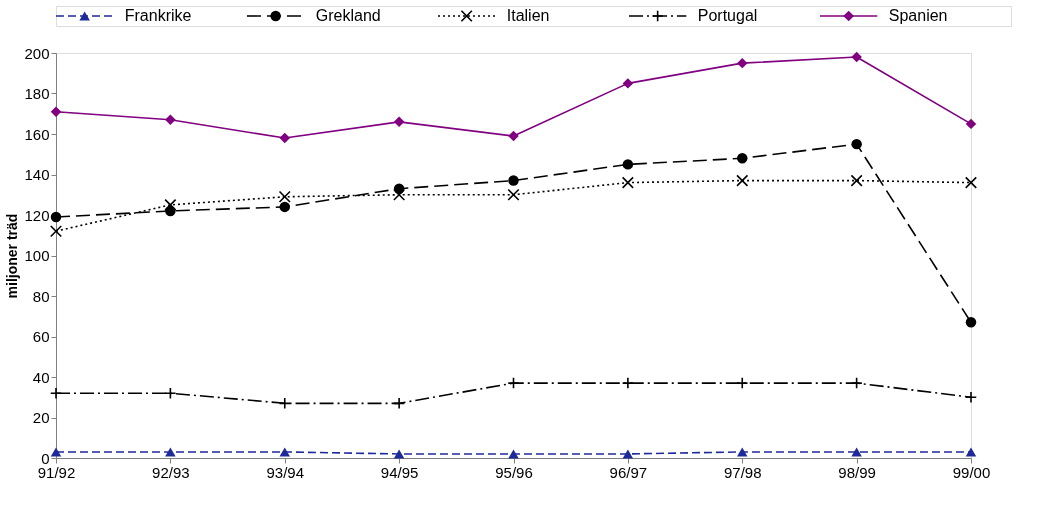 The image size is (1037, 524). What do you see at coordinates (348, 15) in the screenshot?
I see `legend-label: Grekland` at bounding box center [348, 15].